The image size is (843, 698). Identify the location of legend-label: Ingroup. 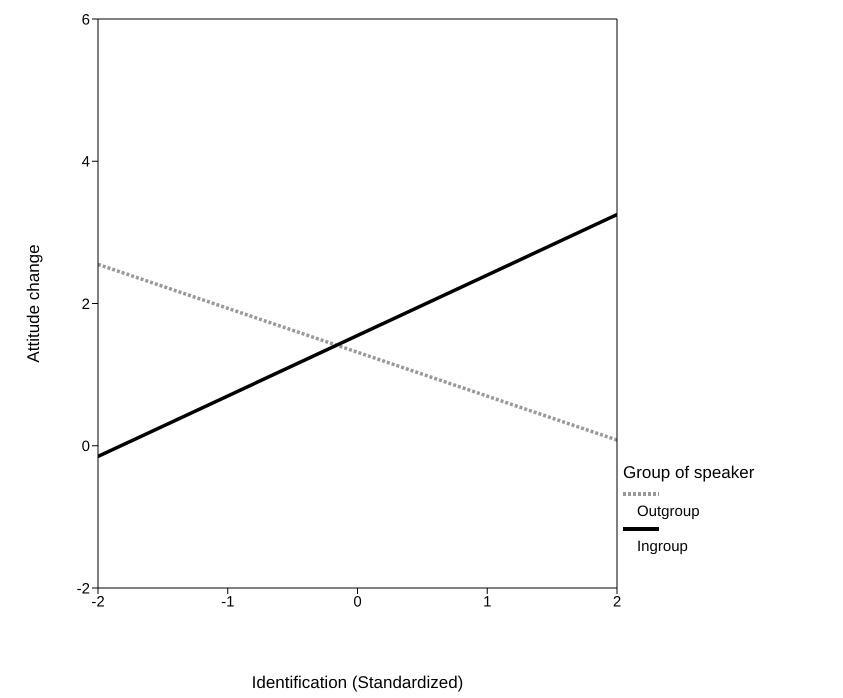
(663, 546).